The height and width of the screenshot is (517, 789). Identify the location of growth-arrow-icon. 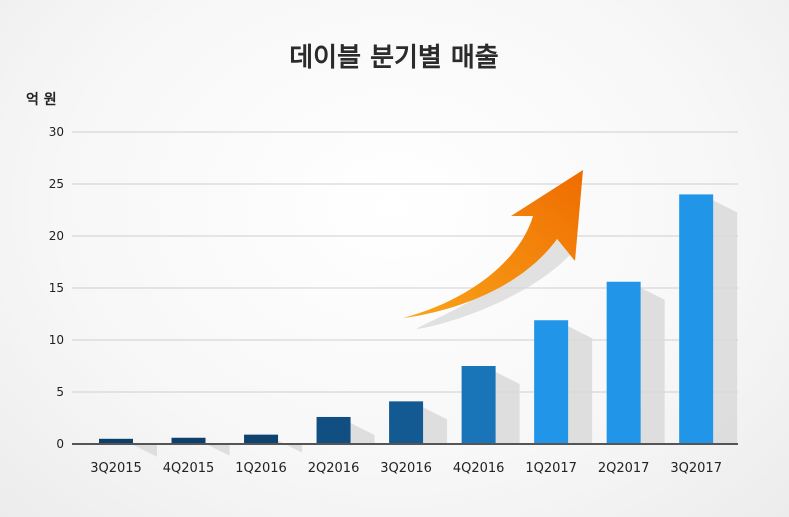
(493, 249).